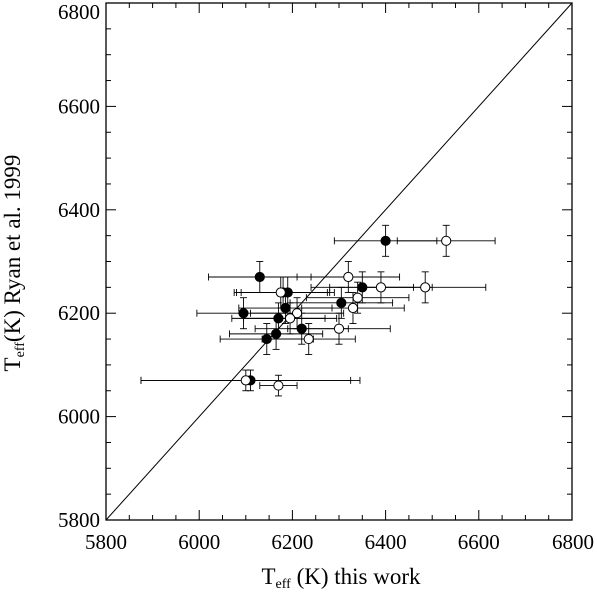 The image size is (597, 595). Describe the element at coordinates (79, 313) in the screenshot. I see `y-tick-label: 6200` at that location.